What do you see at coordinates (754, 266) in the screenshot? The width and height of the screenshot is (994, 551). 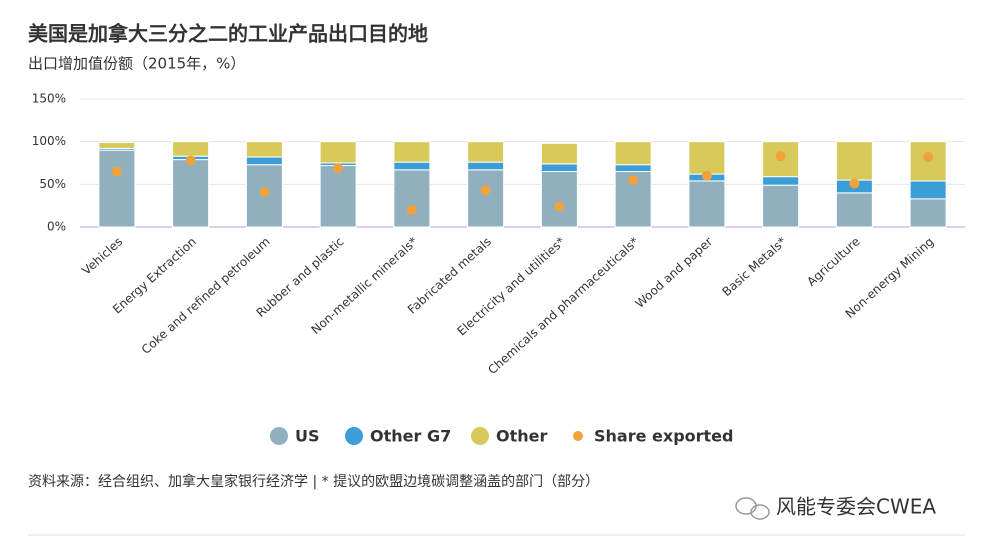 I see `x-tick-label: Basic Metals*` at bounding box center [754, 266].